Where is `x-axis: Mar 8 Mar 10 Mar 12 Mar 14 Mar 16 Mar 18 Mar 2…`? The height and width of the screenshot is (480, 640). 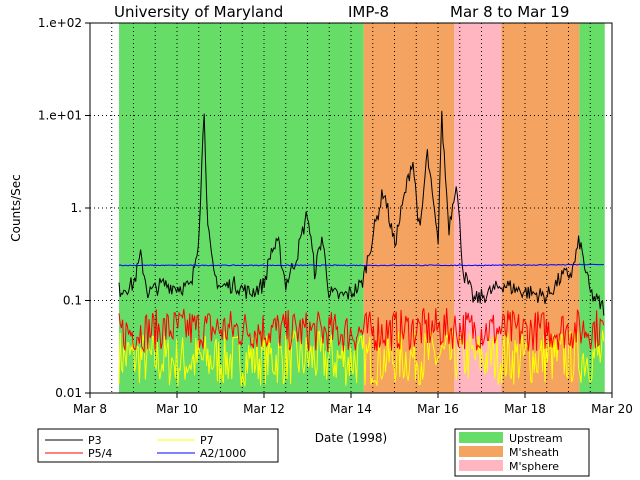 x-axis: Mar 8 Mar 10 Mar 12 Mar 14 Mar 16 Mar 18 Mar 2… is located at coordinates (353, 404).